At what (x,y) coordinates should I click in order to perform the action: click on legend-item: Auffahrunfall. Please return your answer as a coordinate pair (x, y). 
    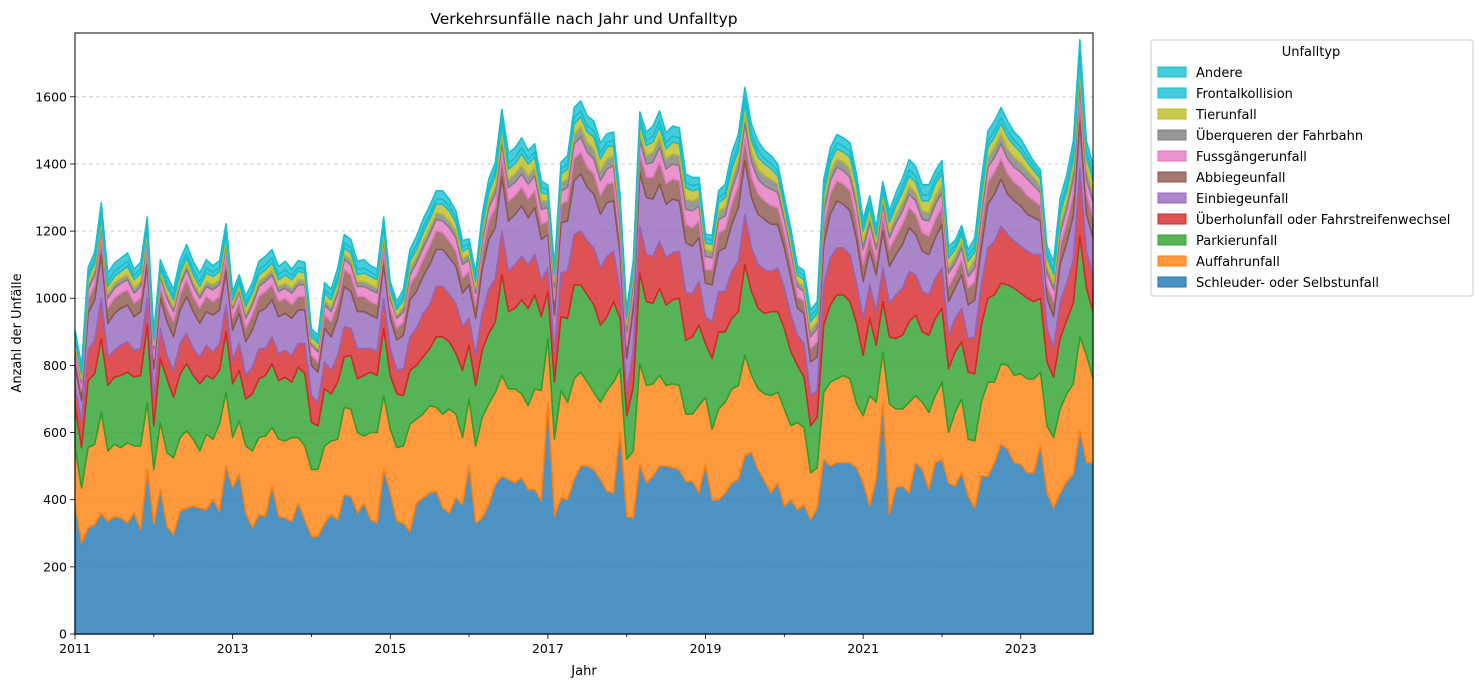
    Looking at the image, I should click on (1218, 262).